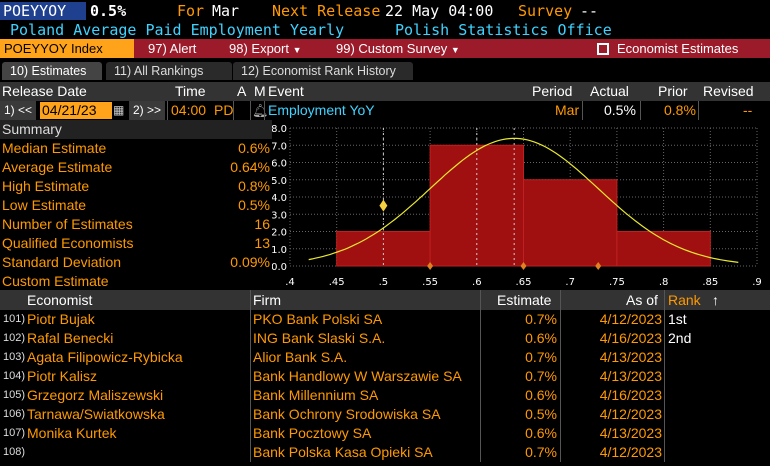 This screenshot has width=770, height=466. What do you see at coordinates (570, 282) in the screenshot?
I see `x-tick-label: .7` at bounding box center [570, 282].